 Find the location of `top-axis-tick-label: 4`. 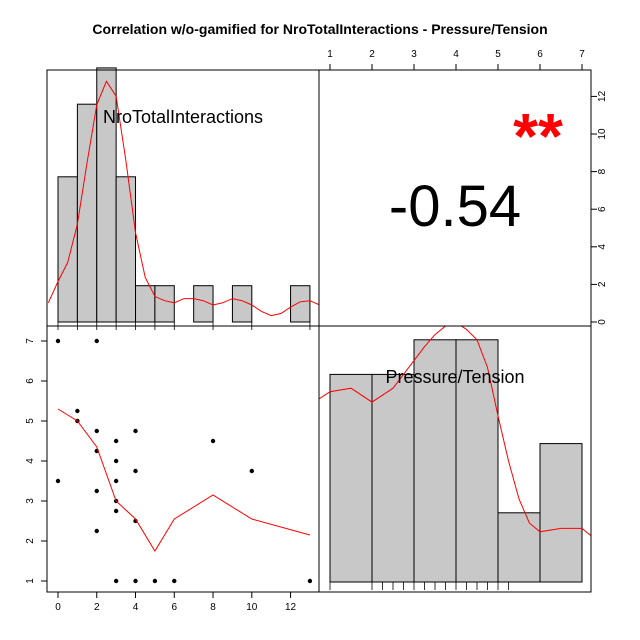

top-axis-tick-label: 4 is located at coordinates (456, 54).